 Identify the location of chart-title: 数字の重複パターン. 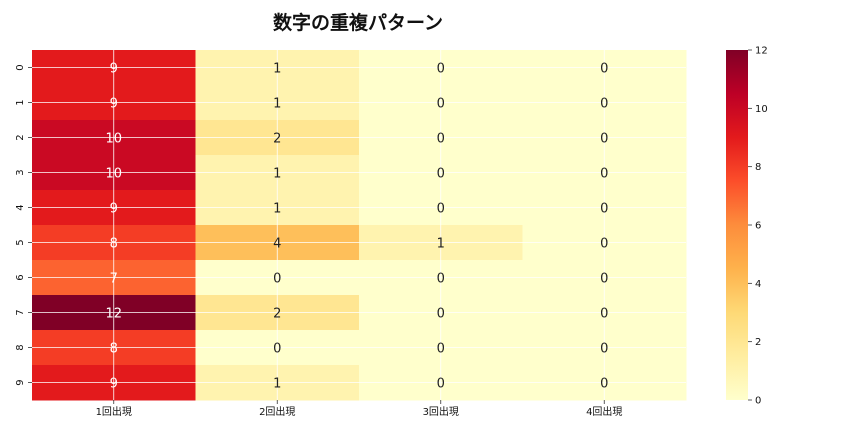
(358, 22).